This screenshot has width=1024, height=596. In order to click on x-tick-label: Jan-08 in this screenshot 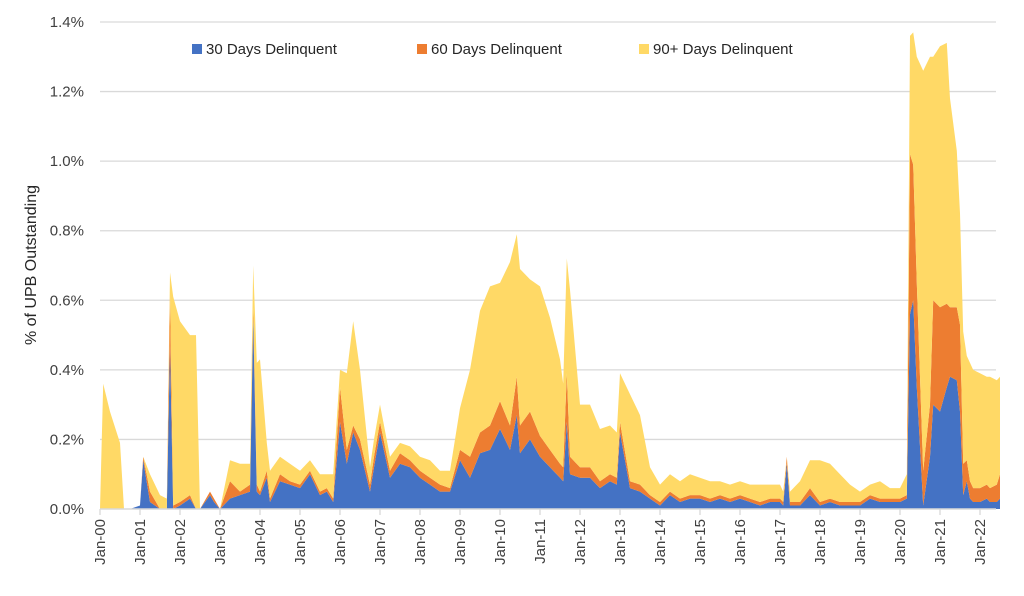, I will do `click(420, 542)`.